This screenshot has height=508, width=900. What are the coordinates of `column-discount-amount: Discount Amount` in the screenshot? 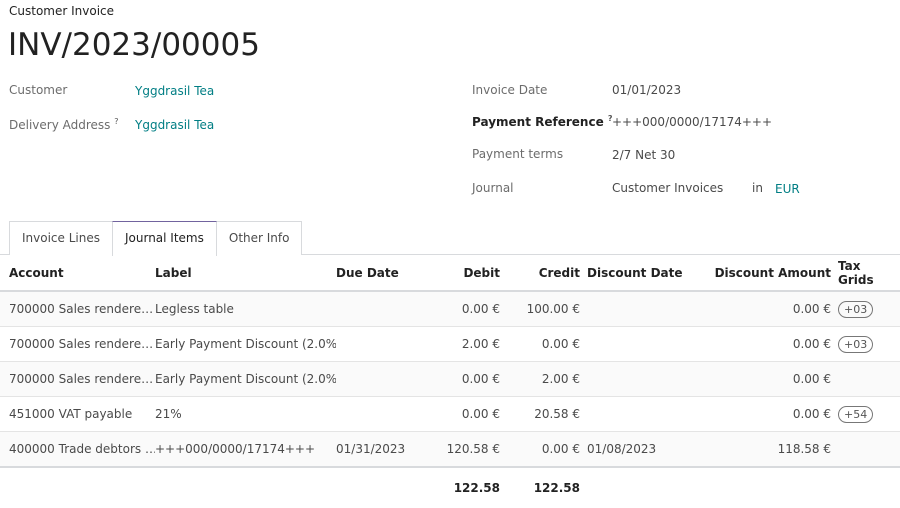 It's located at (765, 273).